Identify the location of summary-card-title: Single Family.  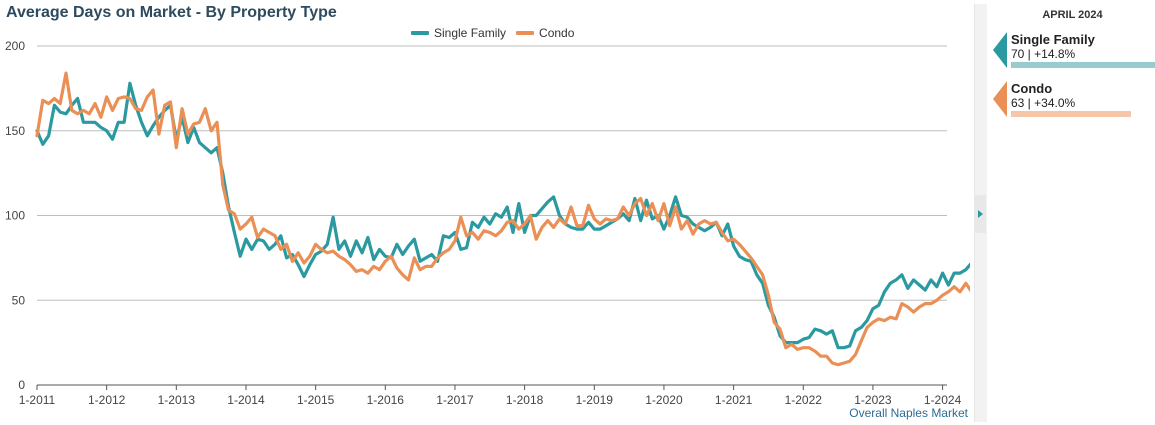
(1053, 39).